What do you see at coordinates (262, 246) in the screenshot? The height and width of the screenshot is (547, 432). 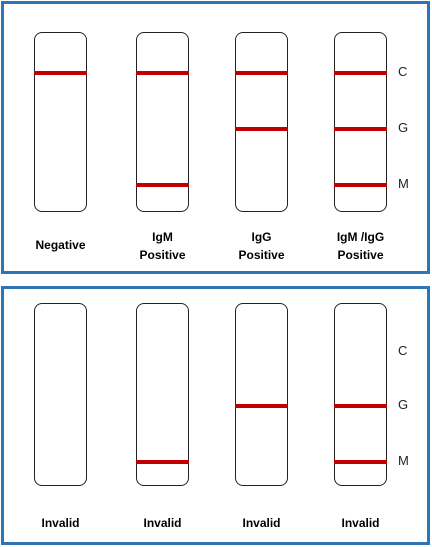 I see `strip-caption: IgG Positive` at bounding box center [262, 246].